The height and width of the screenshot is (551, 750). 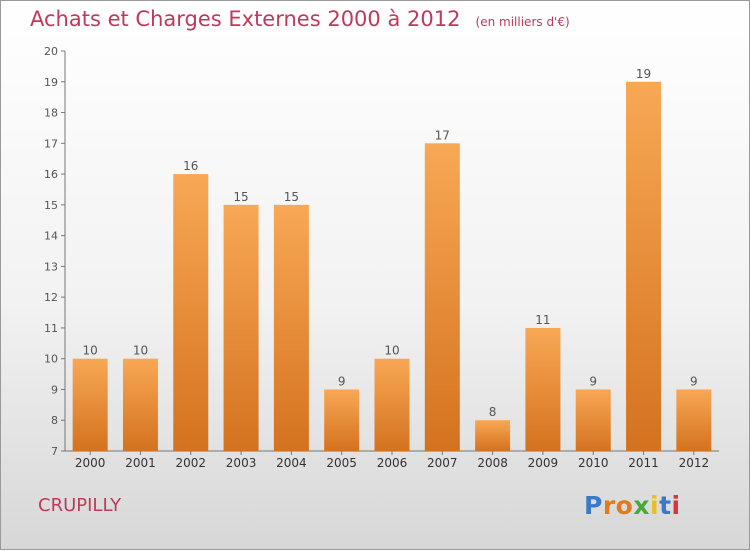 I want to click on y-tick-label: 19, so click(x=51, y=82).